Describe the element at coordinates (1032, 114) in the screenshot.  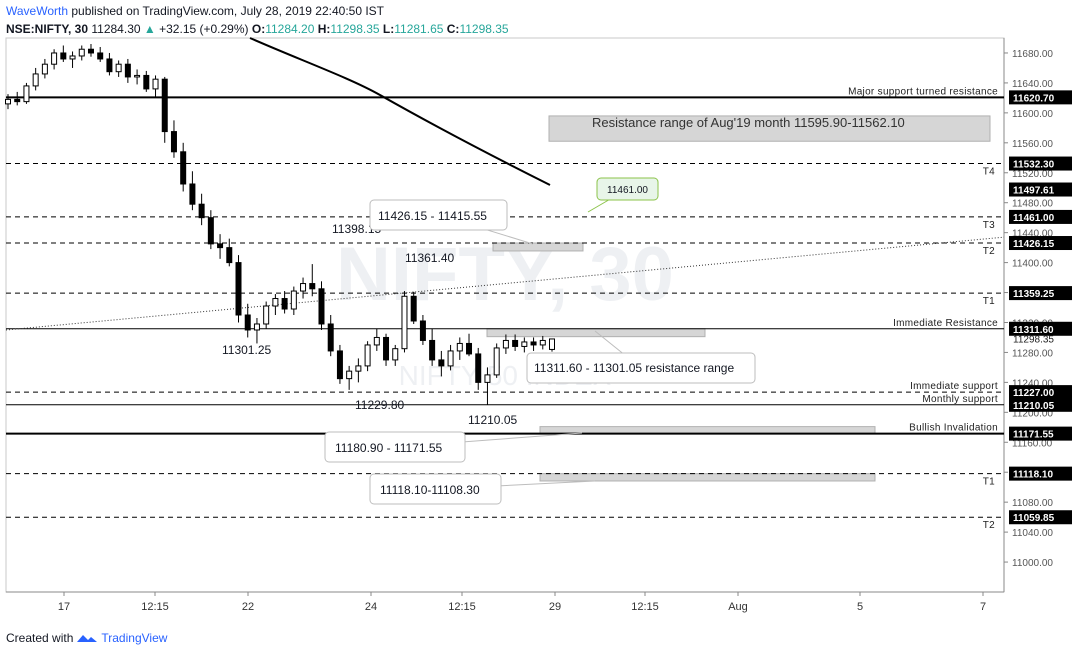
I see `y-tick-label: 11600.00` at that location.